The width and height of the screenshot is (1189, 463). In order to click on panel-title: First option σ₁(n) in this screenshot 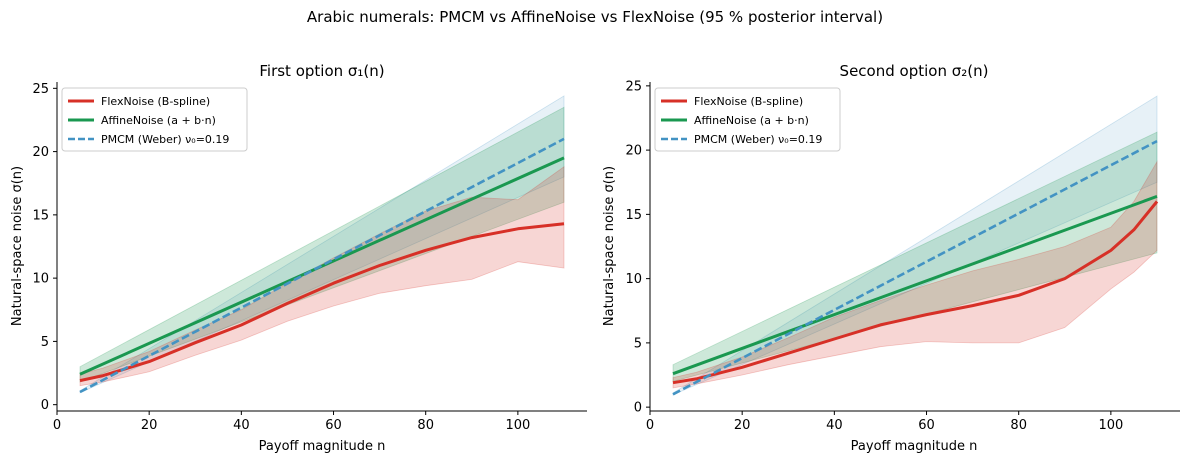, I will do `click(321, 71)`.